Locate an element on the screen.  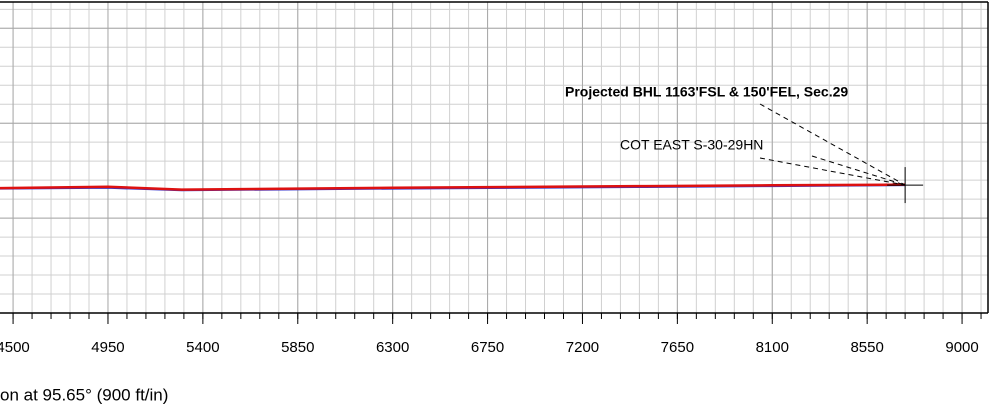
x-tick-label: 5400 is located at coordinates (202, 347).